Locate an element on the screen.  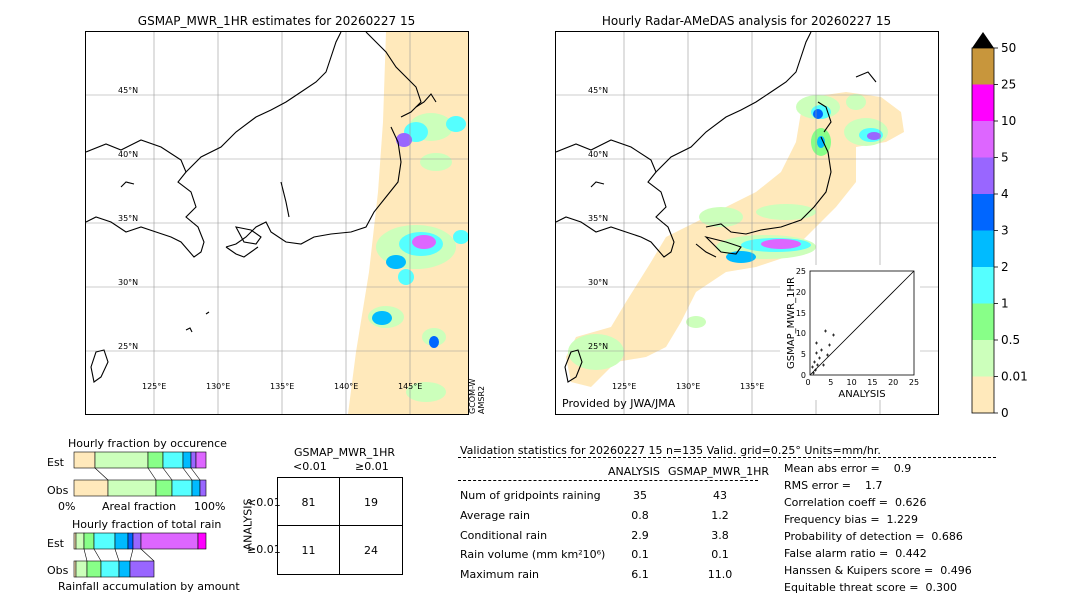
validation-row: Average rain is located at coordinates (495, 515).